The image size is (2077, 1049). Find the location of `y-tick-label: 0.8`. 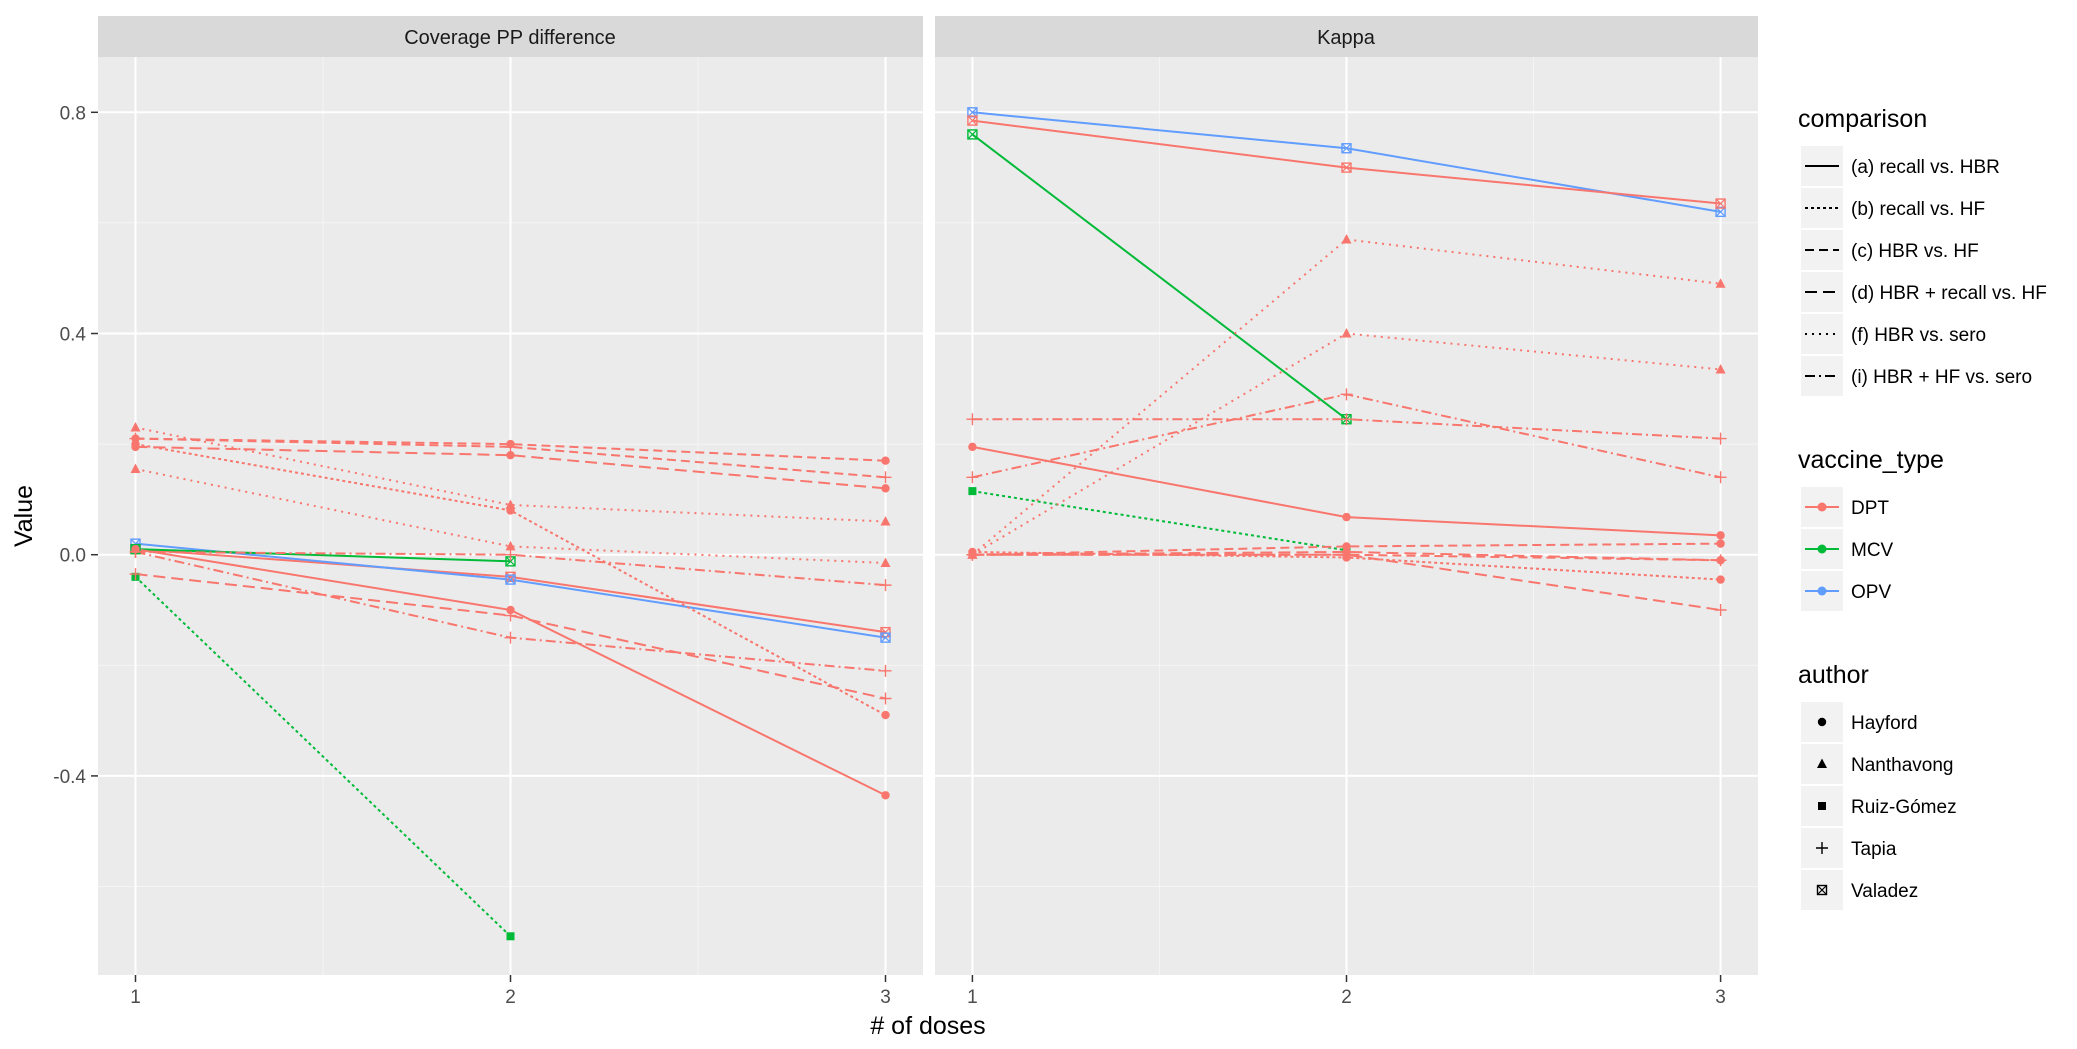

y-tick-label: 0.8 is located at coordinates (73, 113).